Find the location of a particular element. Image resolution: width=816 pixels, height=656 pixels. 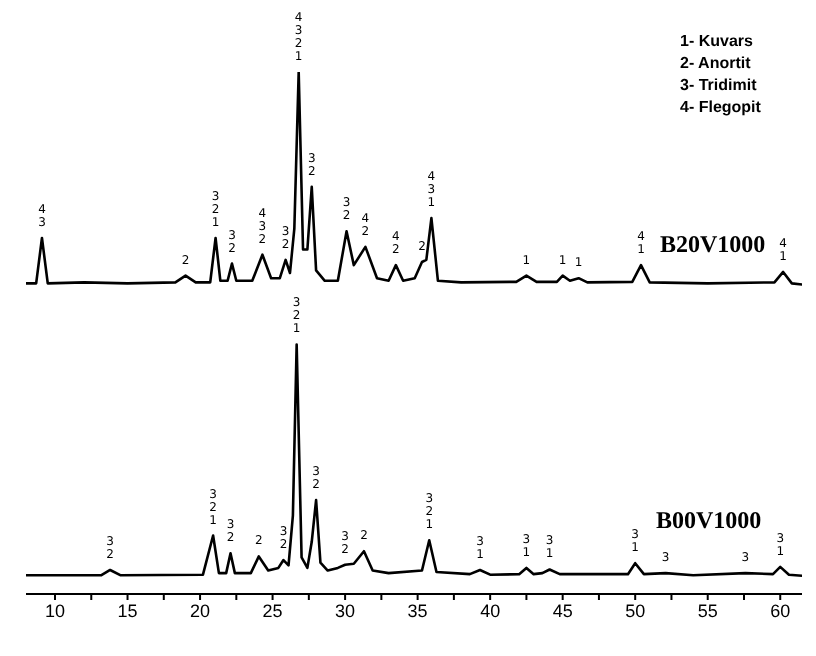

series-label: B00V1000 is located at coordinates (709, 521).